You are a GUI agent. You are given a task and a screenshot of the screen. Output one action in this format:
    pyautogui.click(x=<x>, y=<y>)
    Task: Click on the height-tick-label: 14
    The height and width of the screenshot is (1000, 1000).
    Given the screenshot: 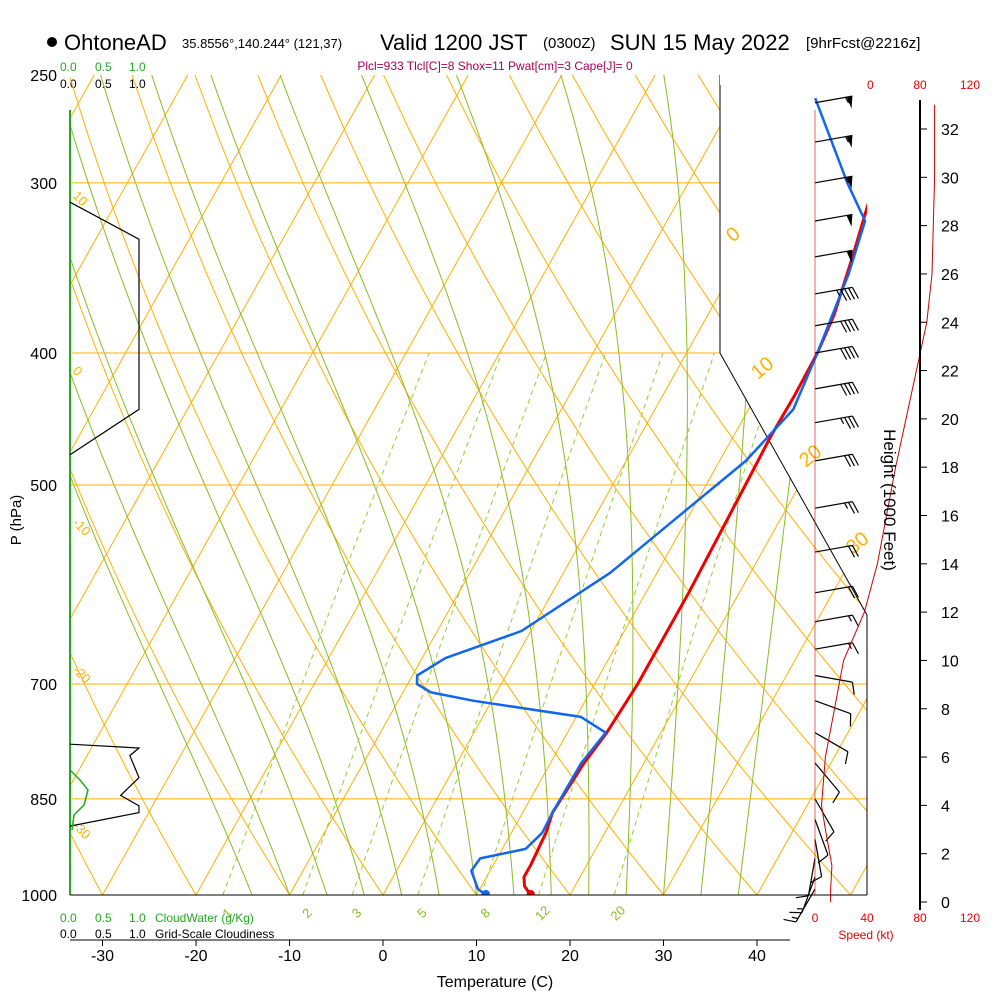 What is the action you would take?
    pyautogui.click(x=950, y=565)
    